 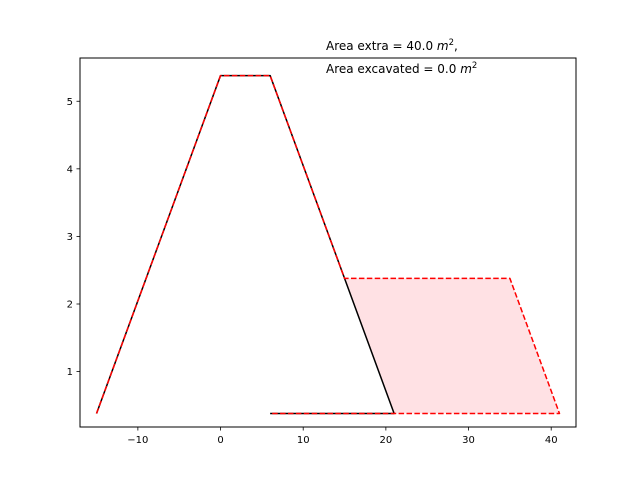 What do you see at coordinates (70, 169) in the screenshot?
I see `y-tick-label: 4` at bounding box center [70, 169].